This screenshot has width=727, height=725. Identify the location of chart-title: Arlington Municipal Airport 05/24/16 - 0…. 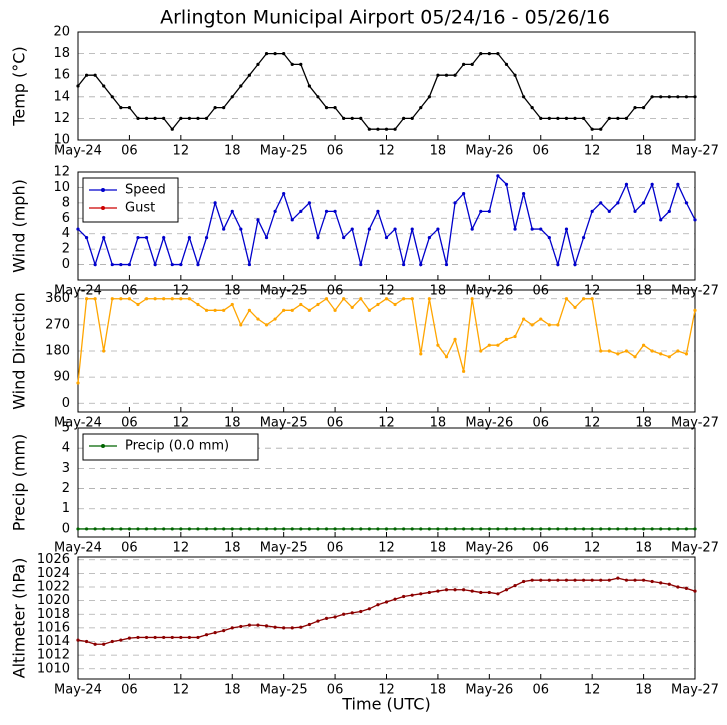
(385, 18).